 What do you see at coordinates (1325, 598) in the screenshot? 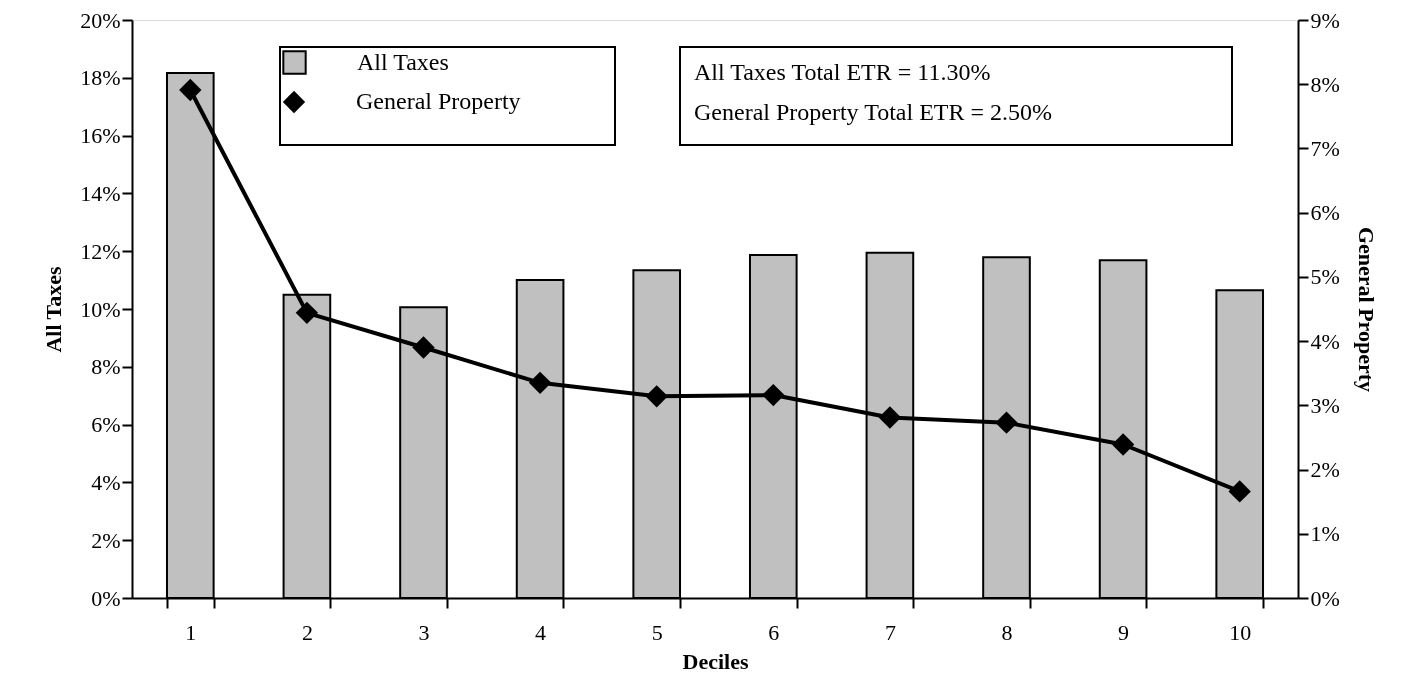
I see `y2-tick-label: 0%` at bounding box center [1325, 598].